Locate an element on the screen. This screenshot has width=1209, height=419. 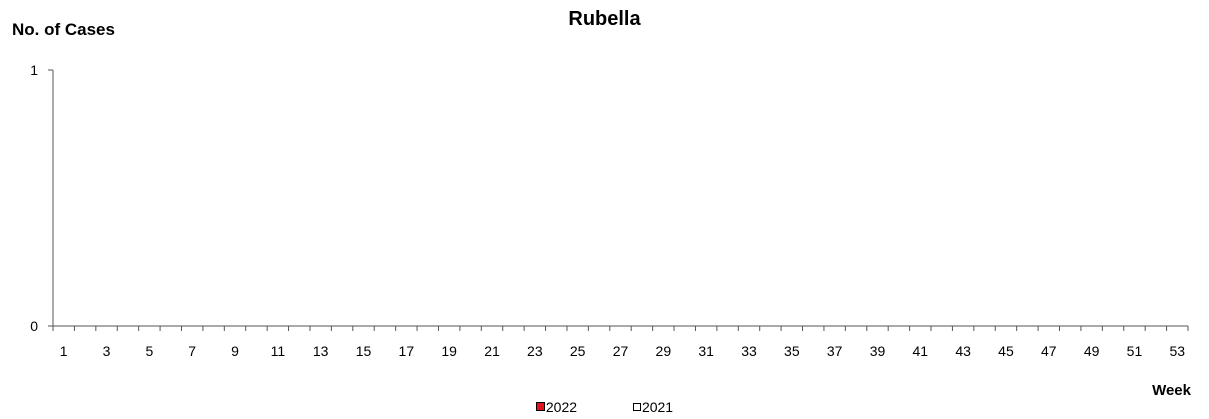
x-tick-label: 53 is located at coordinates (1178, 351).